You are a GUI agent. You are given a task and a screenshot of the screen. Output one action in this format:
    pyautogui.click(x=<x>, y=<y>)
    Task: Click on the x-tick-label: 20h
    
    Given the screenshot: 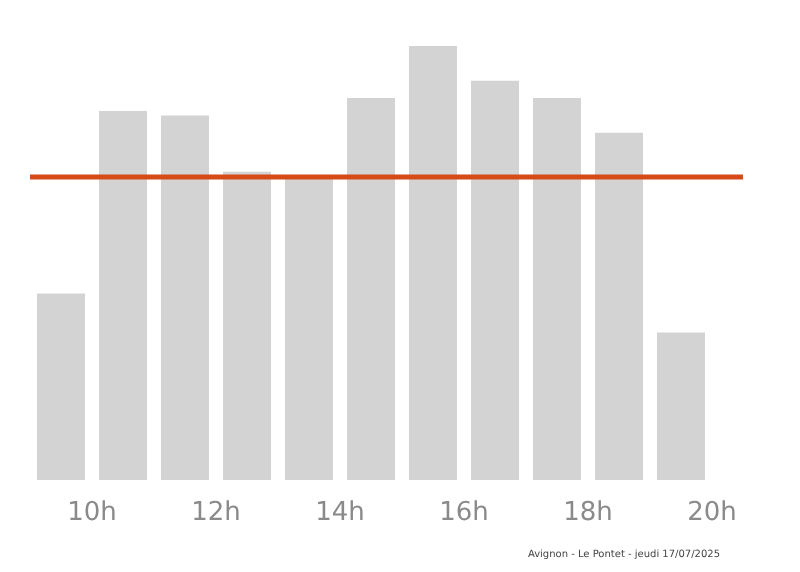 What is the action you would take?
    pyautogui.click(x=712, y=513)
    